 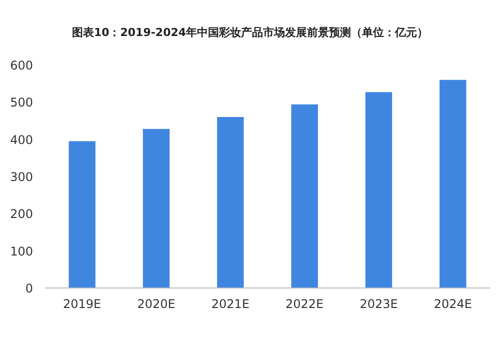 What do you see at coordinates (21, 103) in the screenshot?
I see `y-tick-label: 500` at bounding box center [21, 103].